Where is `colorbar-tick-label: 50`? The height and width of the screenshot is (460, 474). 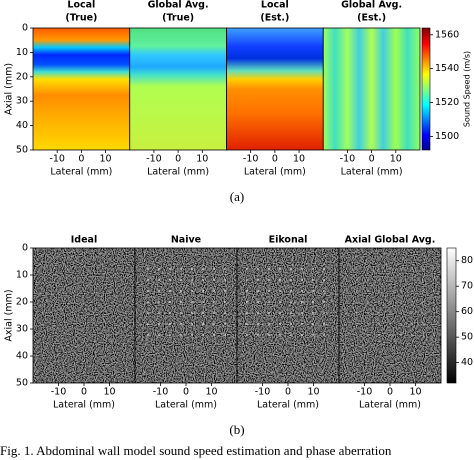
colorbar-tick-label: 50 is located at coordinates (467, 337).